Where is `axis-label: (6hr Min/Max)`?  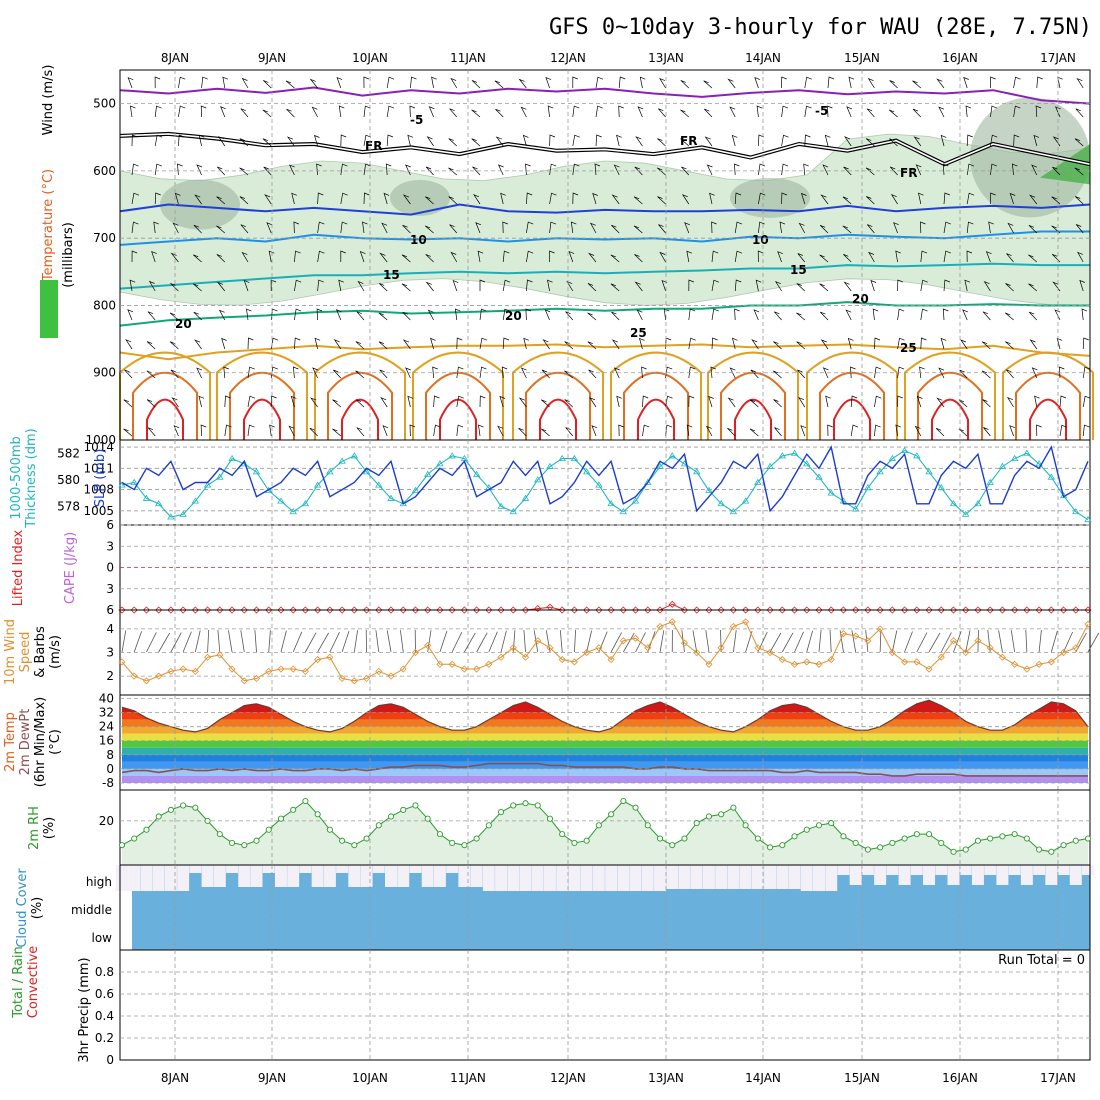 axis-label: (6hr Min/Max) is located at coordinates (40, 742).